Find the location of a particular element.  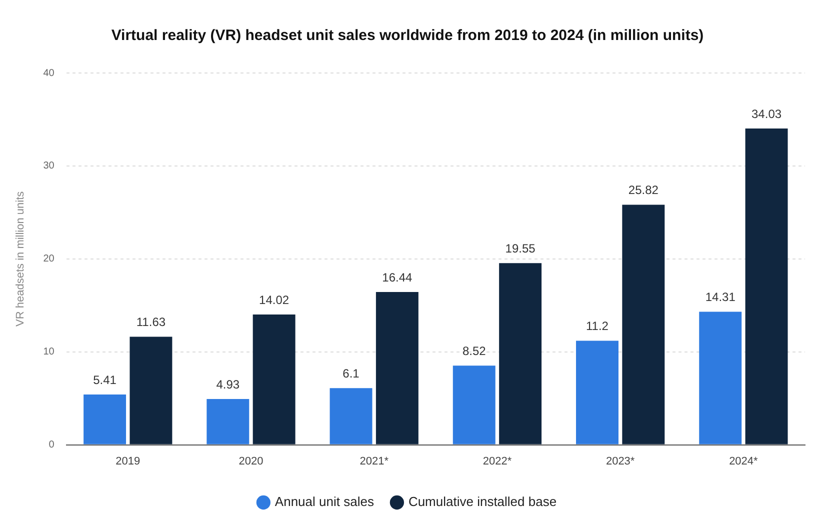

y-axis-title: VR headsets in million units is located at coordinates (20, 258).